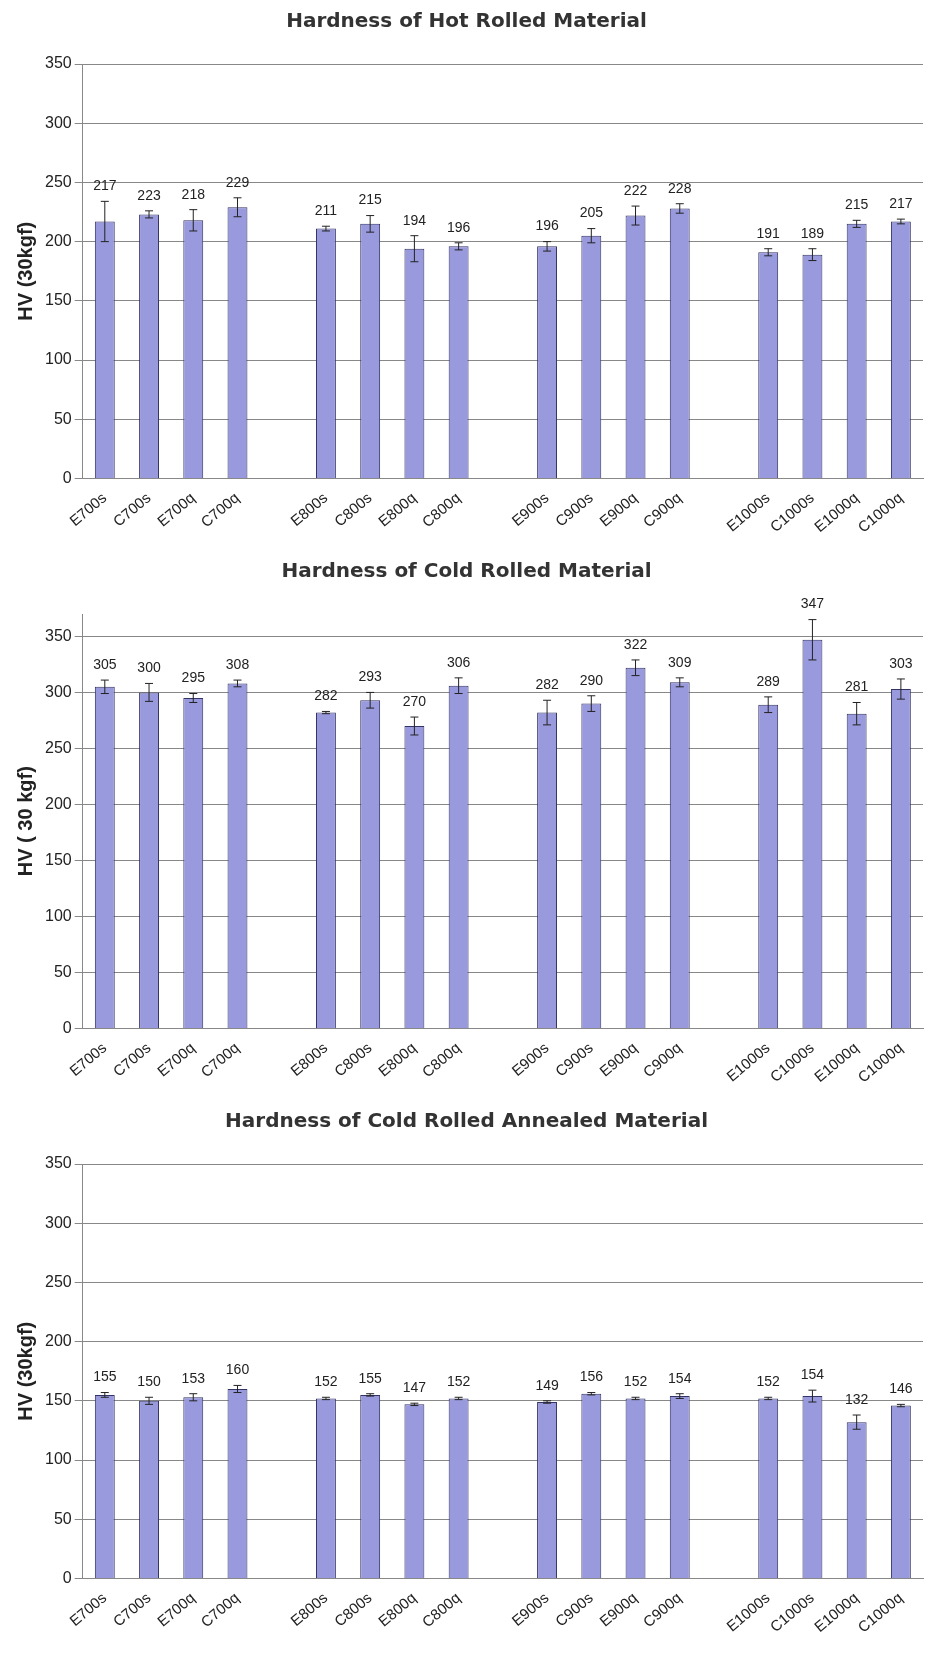  Describe the element at coordinates (193, 1377) in the screenshot. I see `data-label: 153` at that location.